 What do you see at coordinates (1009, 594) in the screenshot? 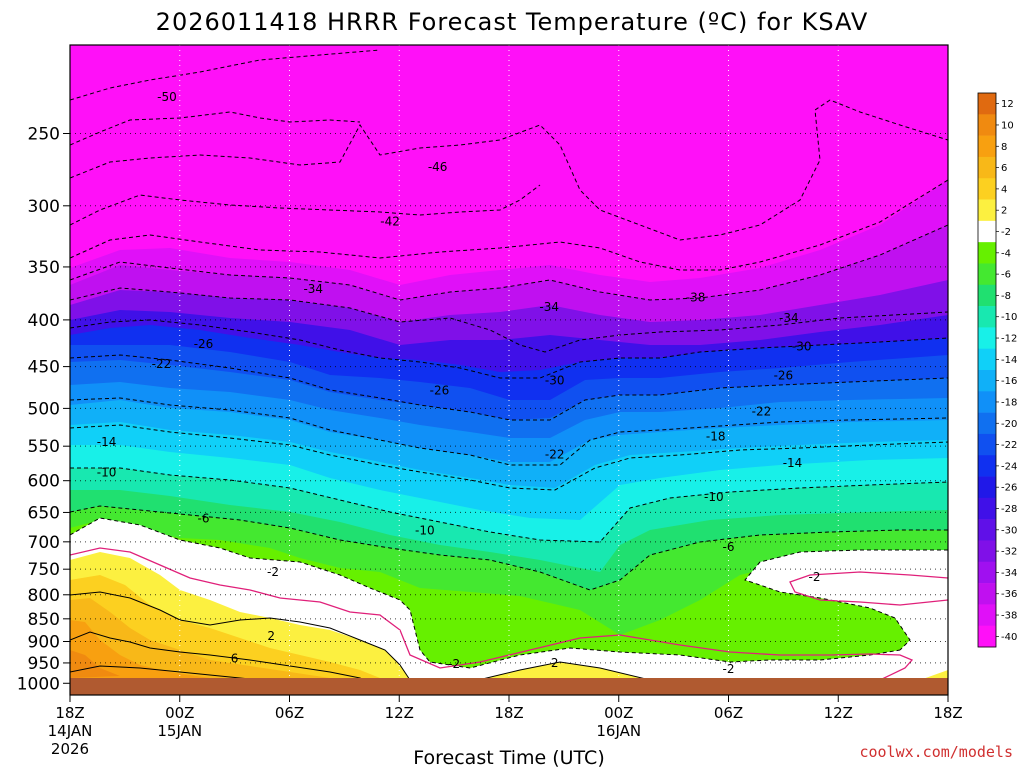
I see `colorbar-label: -36` at bounding box center [1009, 594].